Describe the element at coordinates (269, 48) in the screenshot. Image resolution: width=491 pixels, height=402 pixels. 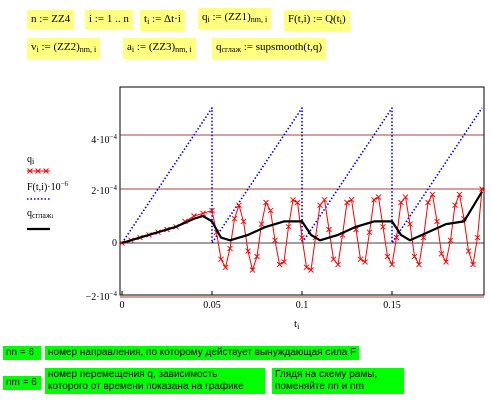
I see `eq-qsmooth: qсглаж := supsmooth(t,q)` at that location.